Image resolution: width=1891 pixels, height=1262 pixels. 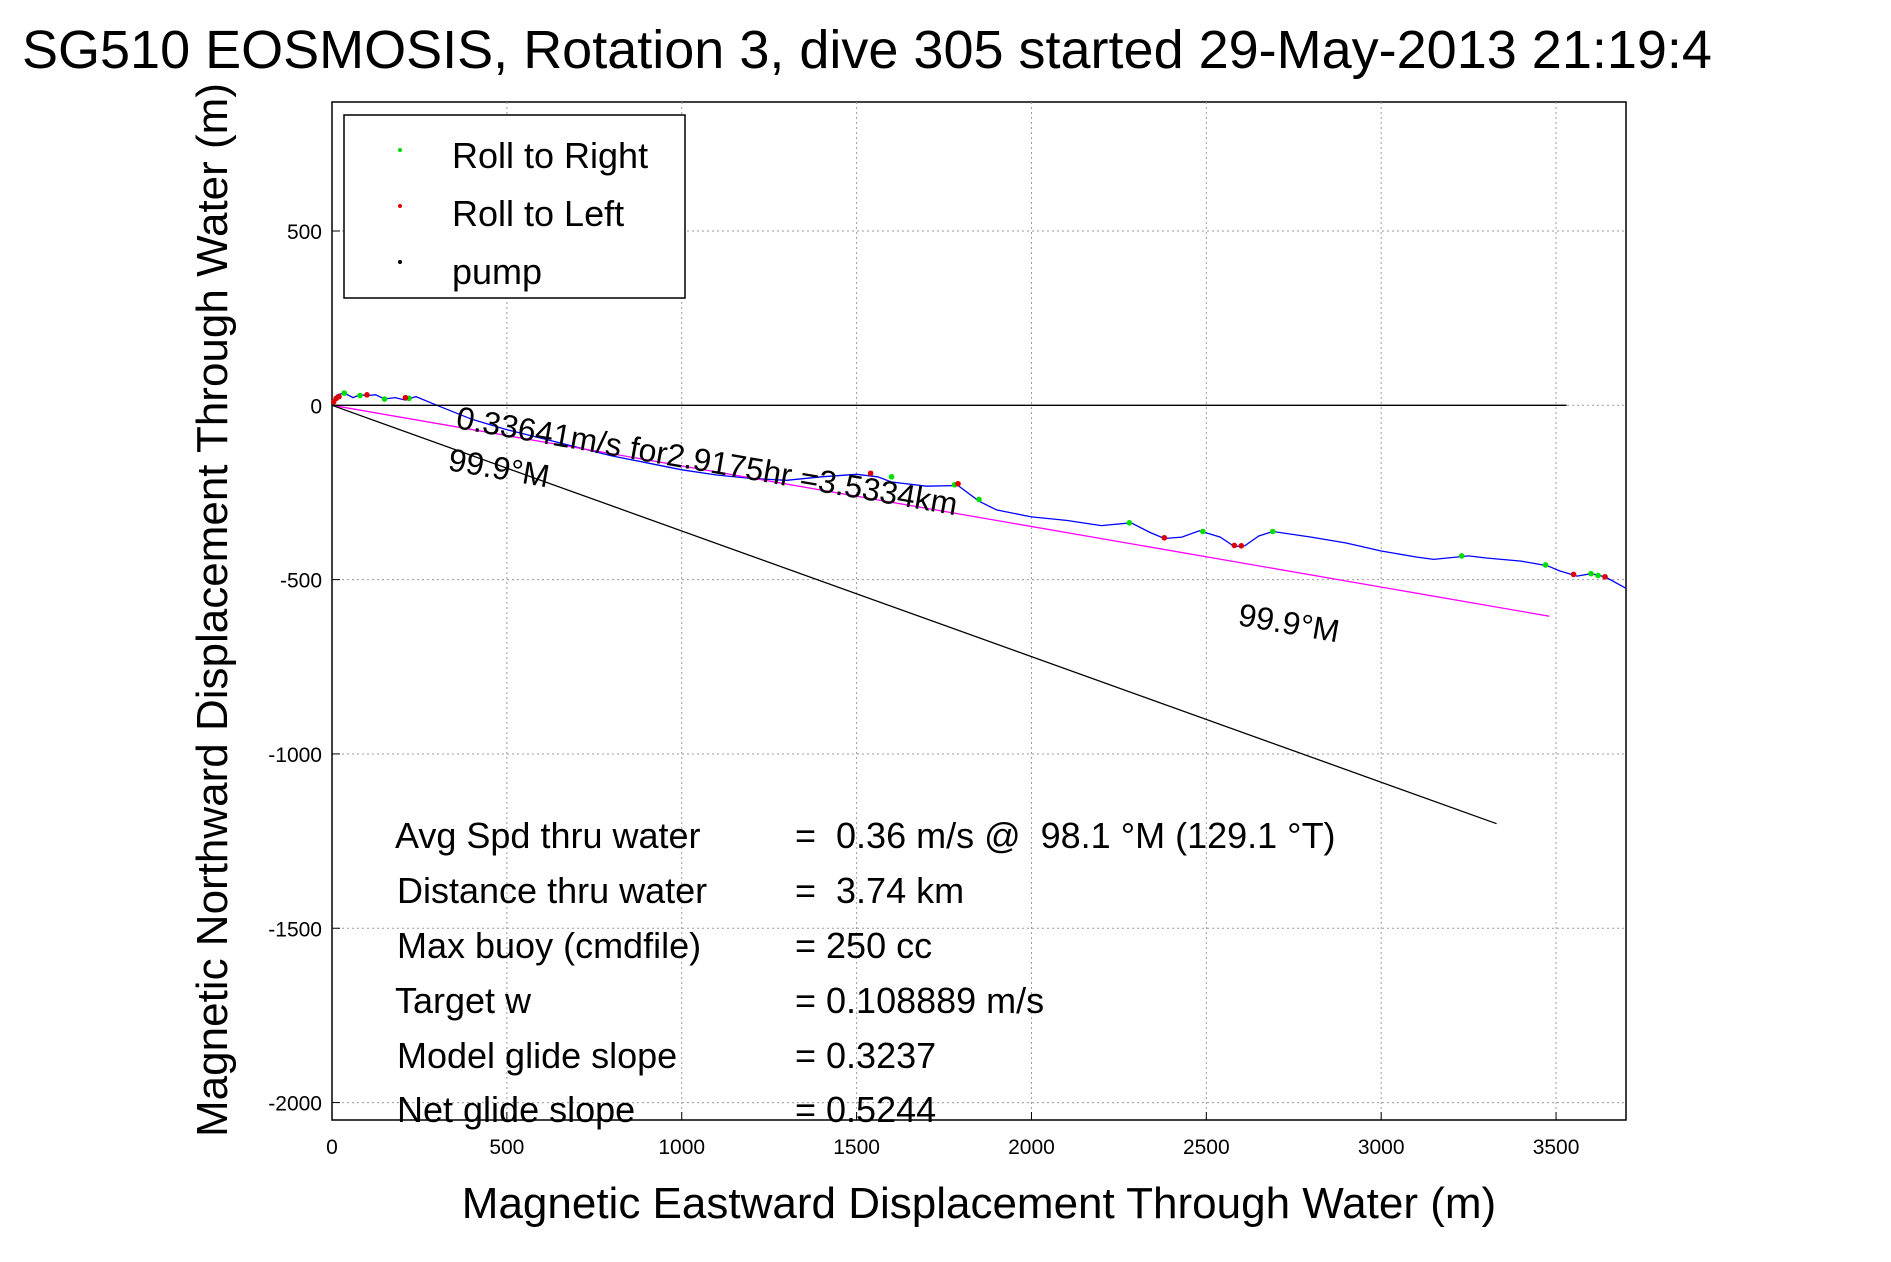 I want to click on legend-label-pump: pump, so click(x=497, y=271).